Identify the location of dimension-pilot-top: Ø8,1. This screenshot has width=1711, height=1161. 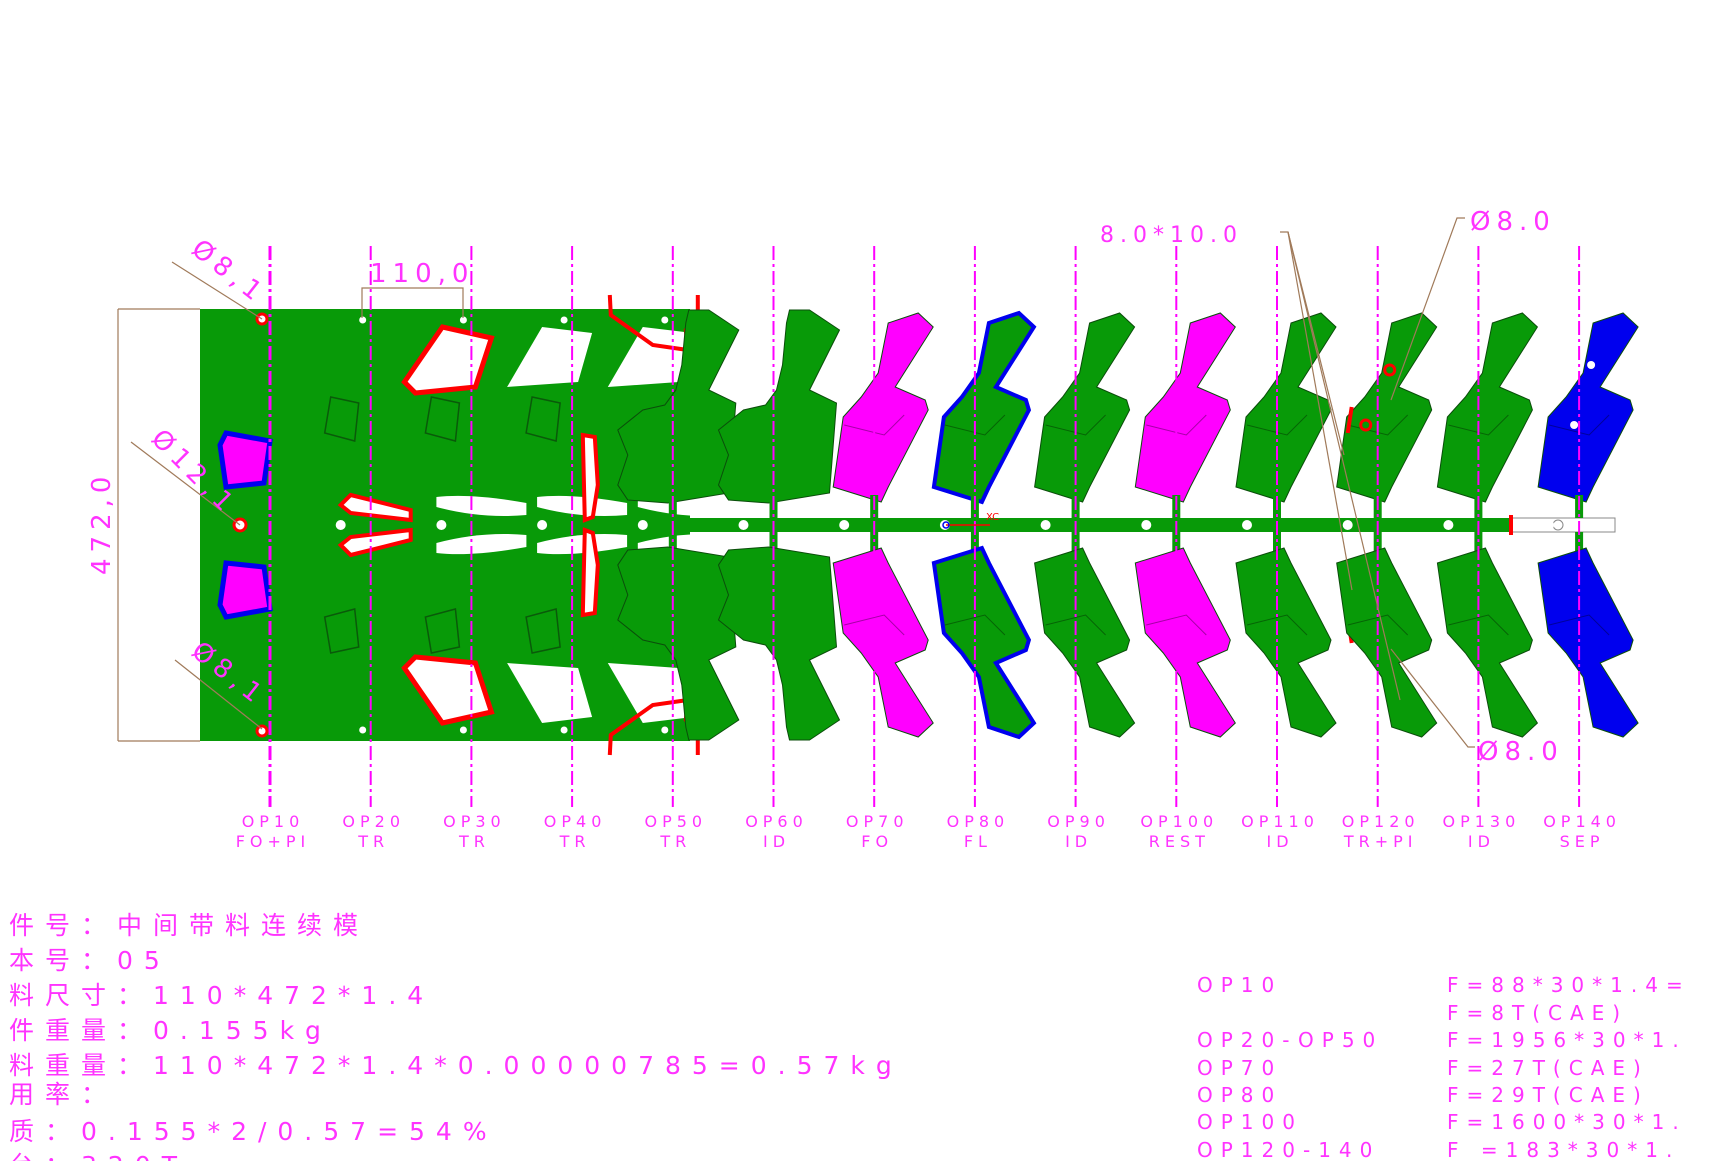
(221, 277).